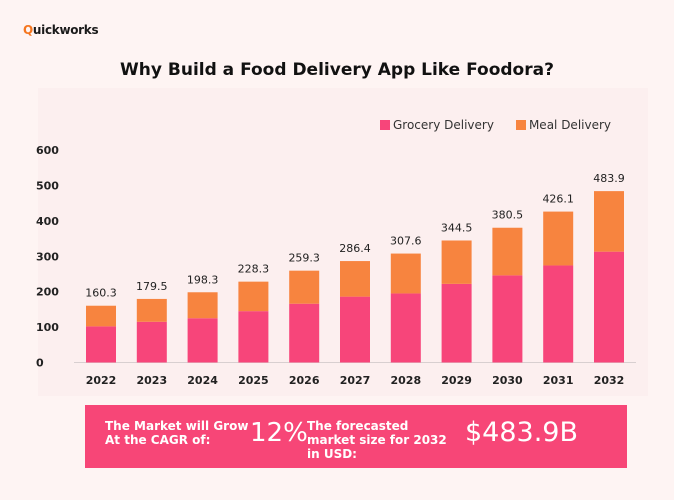  I want to click on total-label: 307.6, so click(406, 241).